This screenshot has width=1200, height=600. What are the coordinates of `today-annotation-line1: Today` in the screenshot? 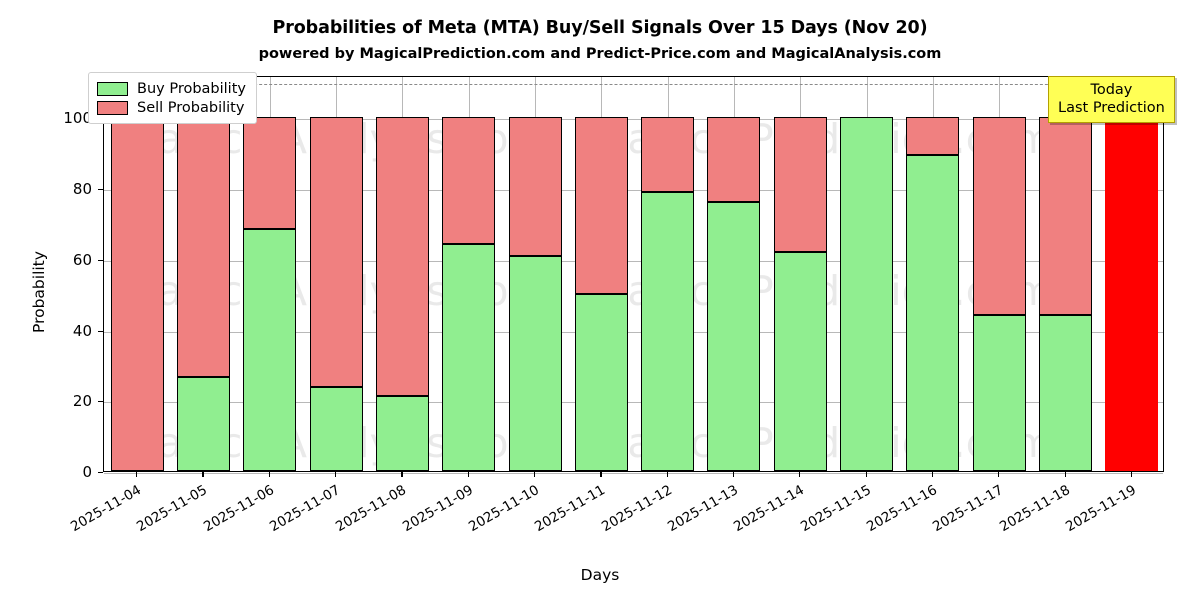 It's located at (1111, 90).